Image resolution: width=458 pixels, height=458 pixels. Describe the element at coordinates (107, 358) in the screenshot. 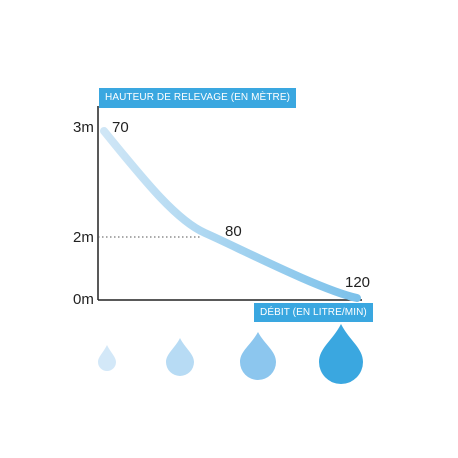

I see `water-drop-small-icon` at that location.